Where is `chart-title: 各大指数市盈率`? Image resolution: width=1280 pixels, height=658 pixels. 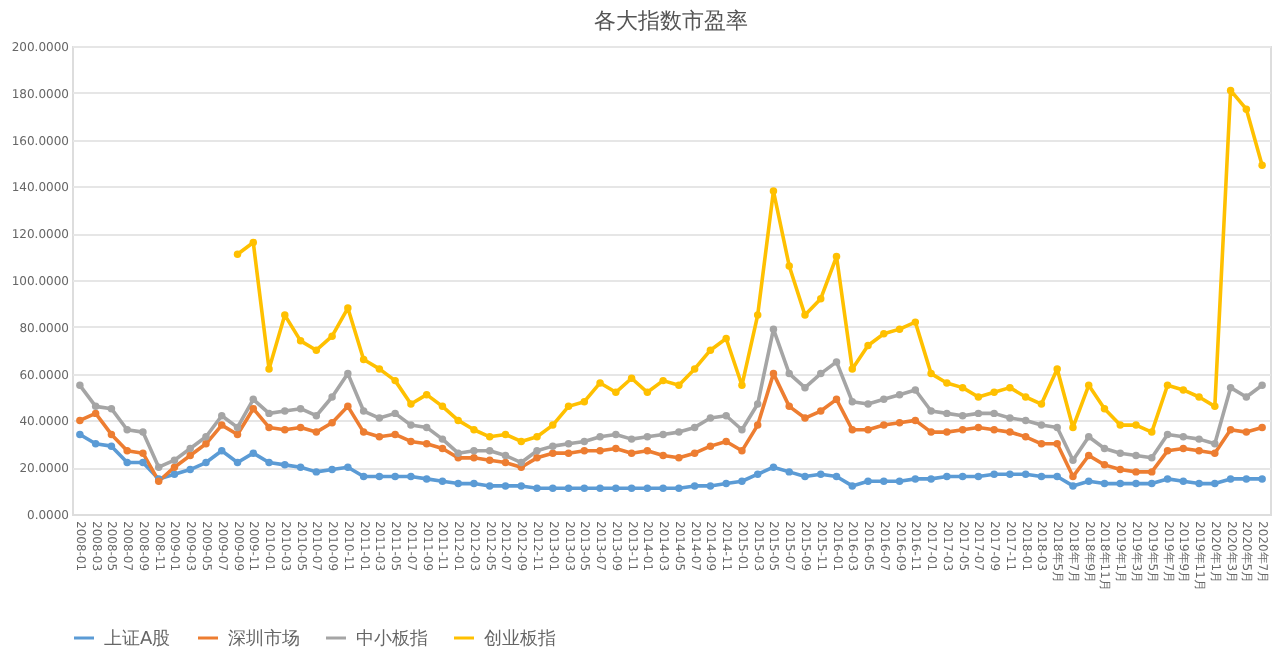 chart-title: 各大指数市盈率 is located at coordinates (671, 21).